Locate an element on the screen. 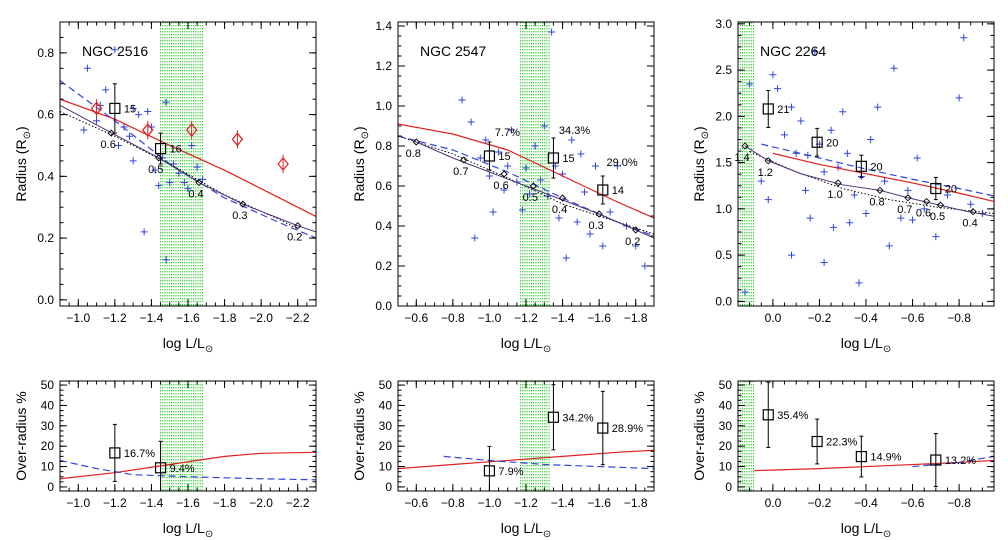  model-line-purple is located at coordinates (869, 181).